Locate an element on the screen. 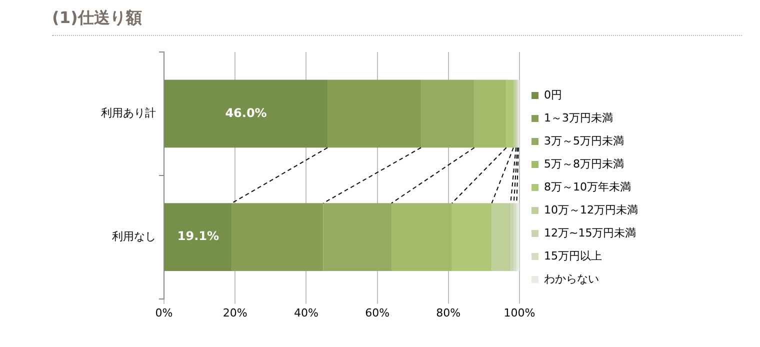 The width and height of the screenshot is (760, 347). legend-label: 0円 is located at coordinates (553, 95).